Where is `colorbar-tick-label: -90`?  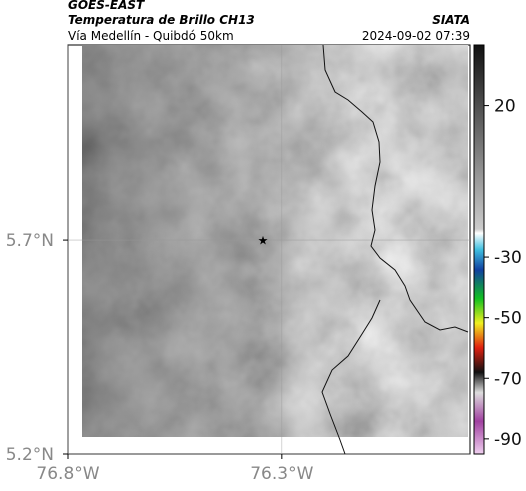
colorbar-tick-label: -90 is located at coordinates (508, 440).